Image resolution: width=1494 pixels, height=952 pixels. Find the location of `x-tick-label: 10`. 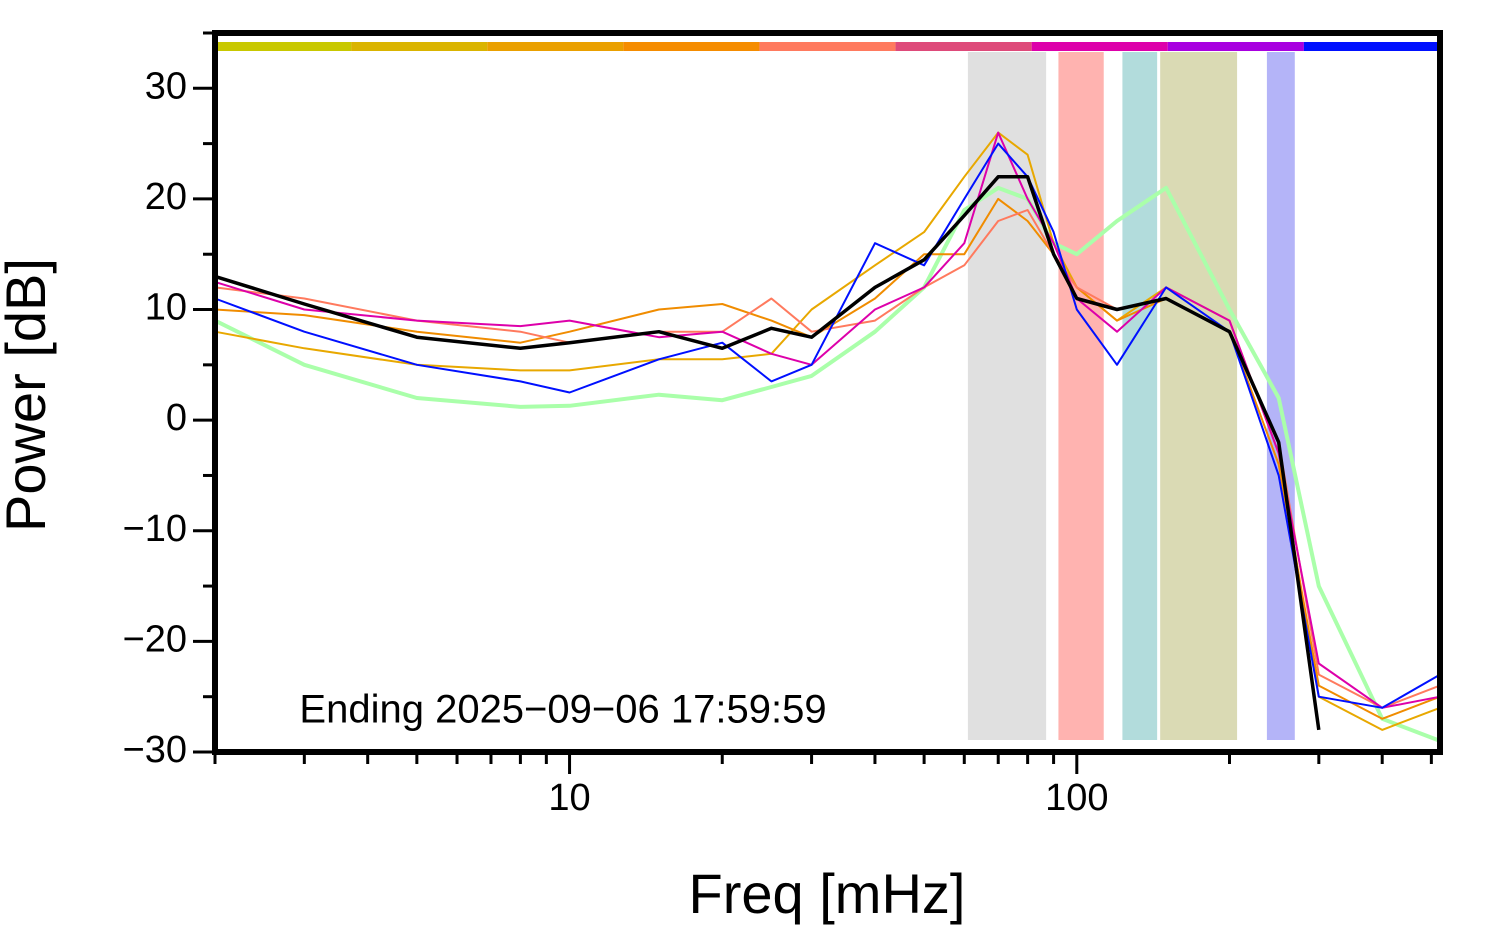

x-tick-label: 10 is located at coordinates (569, 798).